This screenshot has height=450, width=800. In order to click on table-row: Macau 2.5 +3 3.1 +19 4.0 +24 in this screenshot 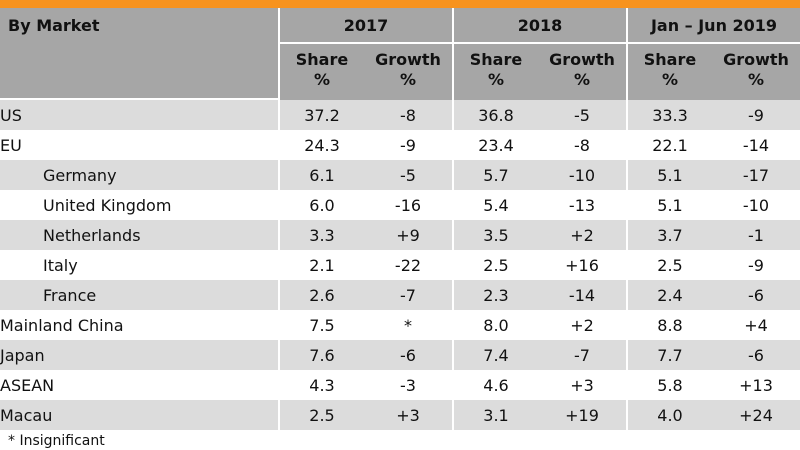, I will do `click(400, 415)`.